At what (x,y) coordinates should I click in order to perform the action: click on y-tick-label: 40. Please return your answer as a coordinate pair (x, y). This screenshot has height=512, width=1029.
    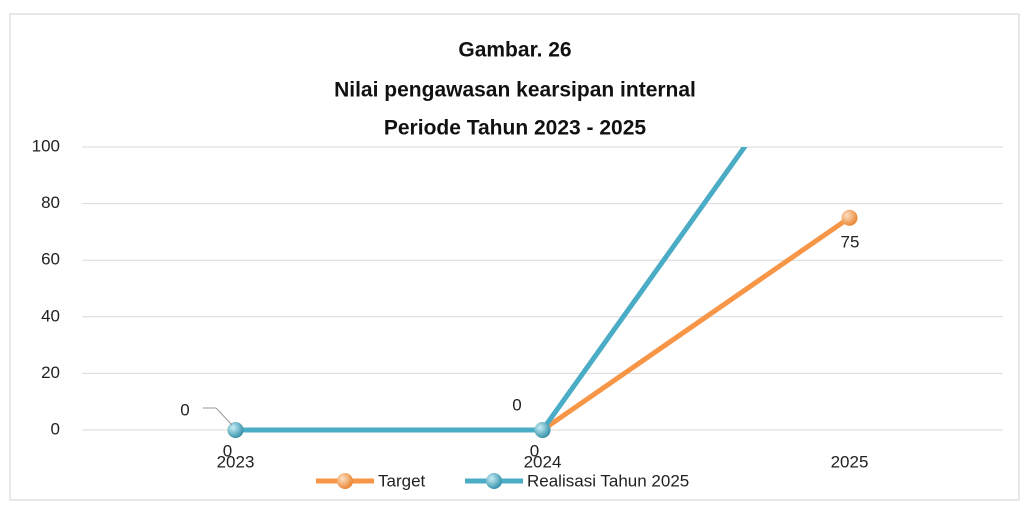
    Looking at the image, I should click on (50, 315).